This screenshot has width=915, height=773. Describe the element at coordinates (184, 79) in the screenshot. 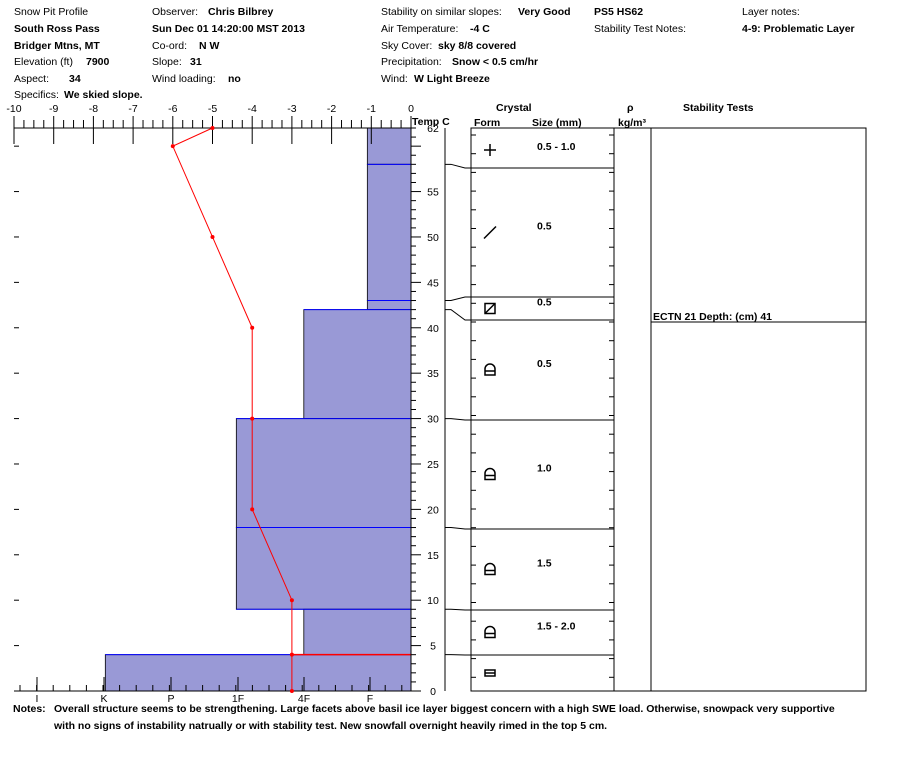

I see `wind-loading-label: Wind loading:` at that location.